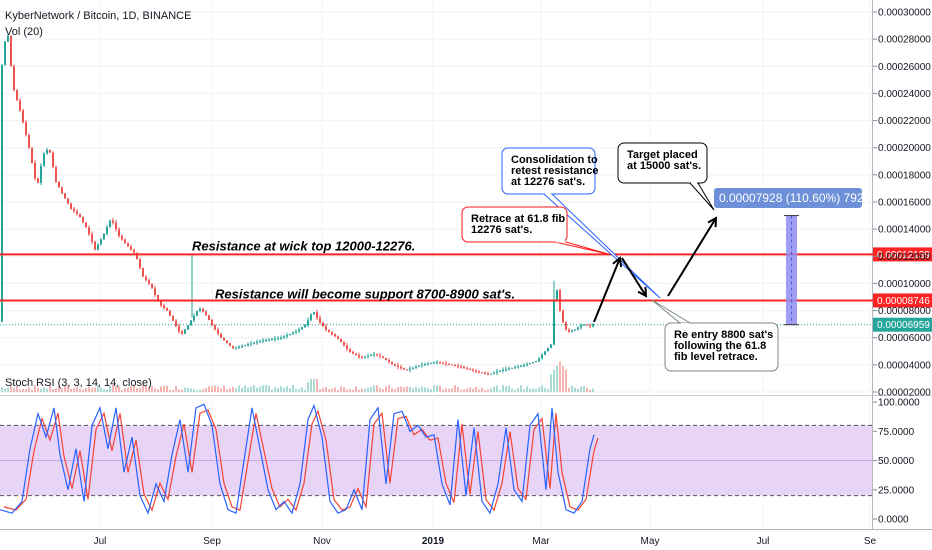 The image size is (932, 550). Describe the element at coordinates (671, 311) in the screenshot. I see `note-tail` at that location.